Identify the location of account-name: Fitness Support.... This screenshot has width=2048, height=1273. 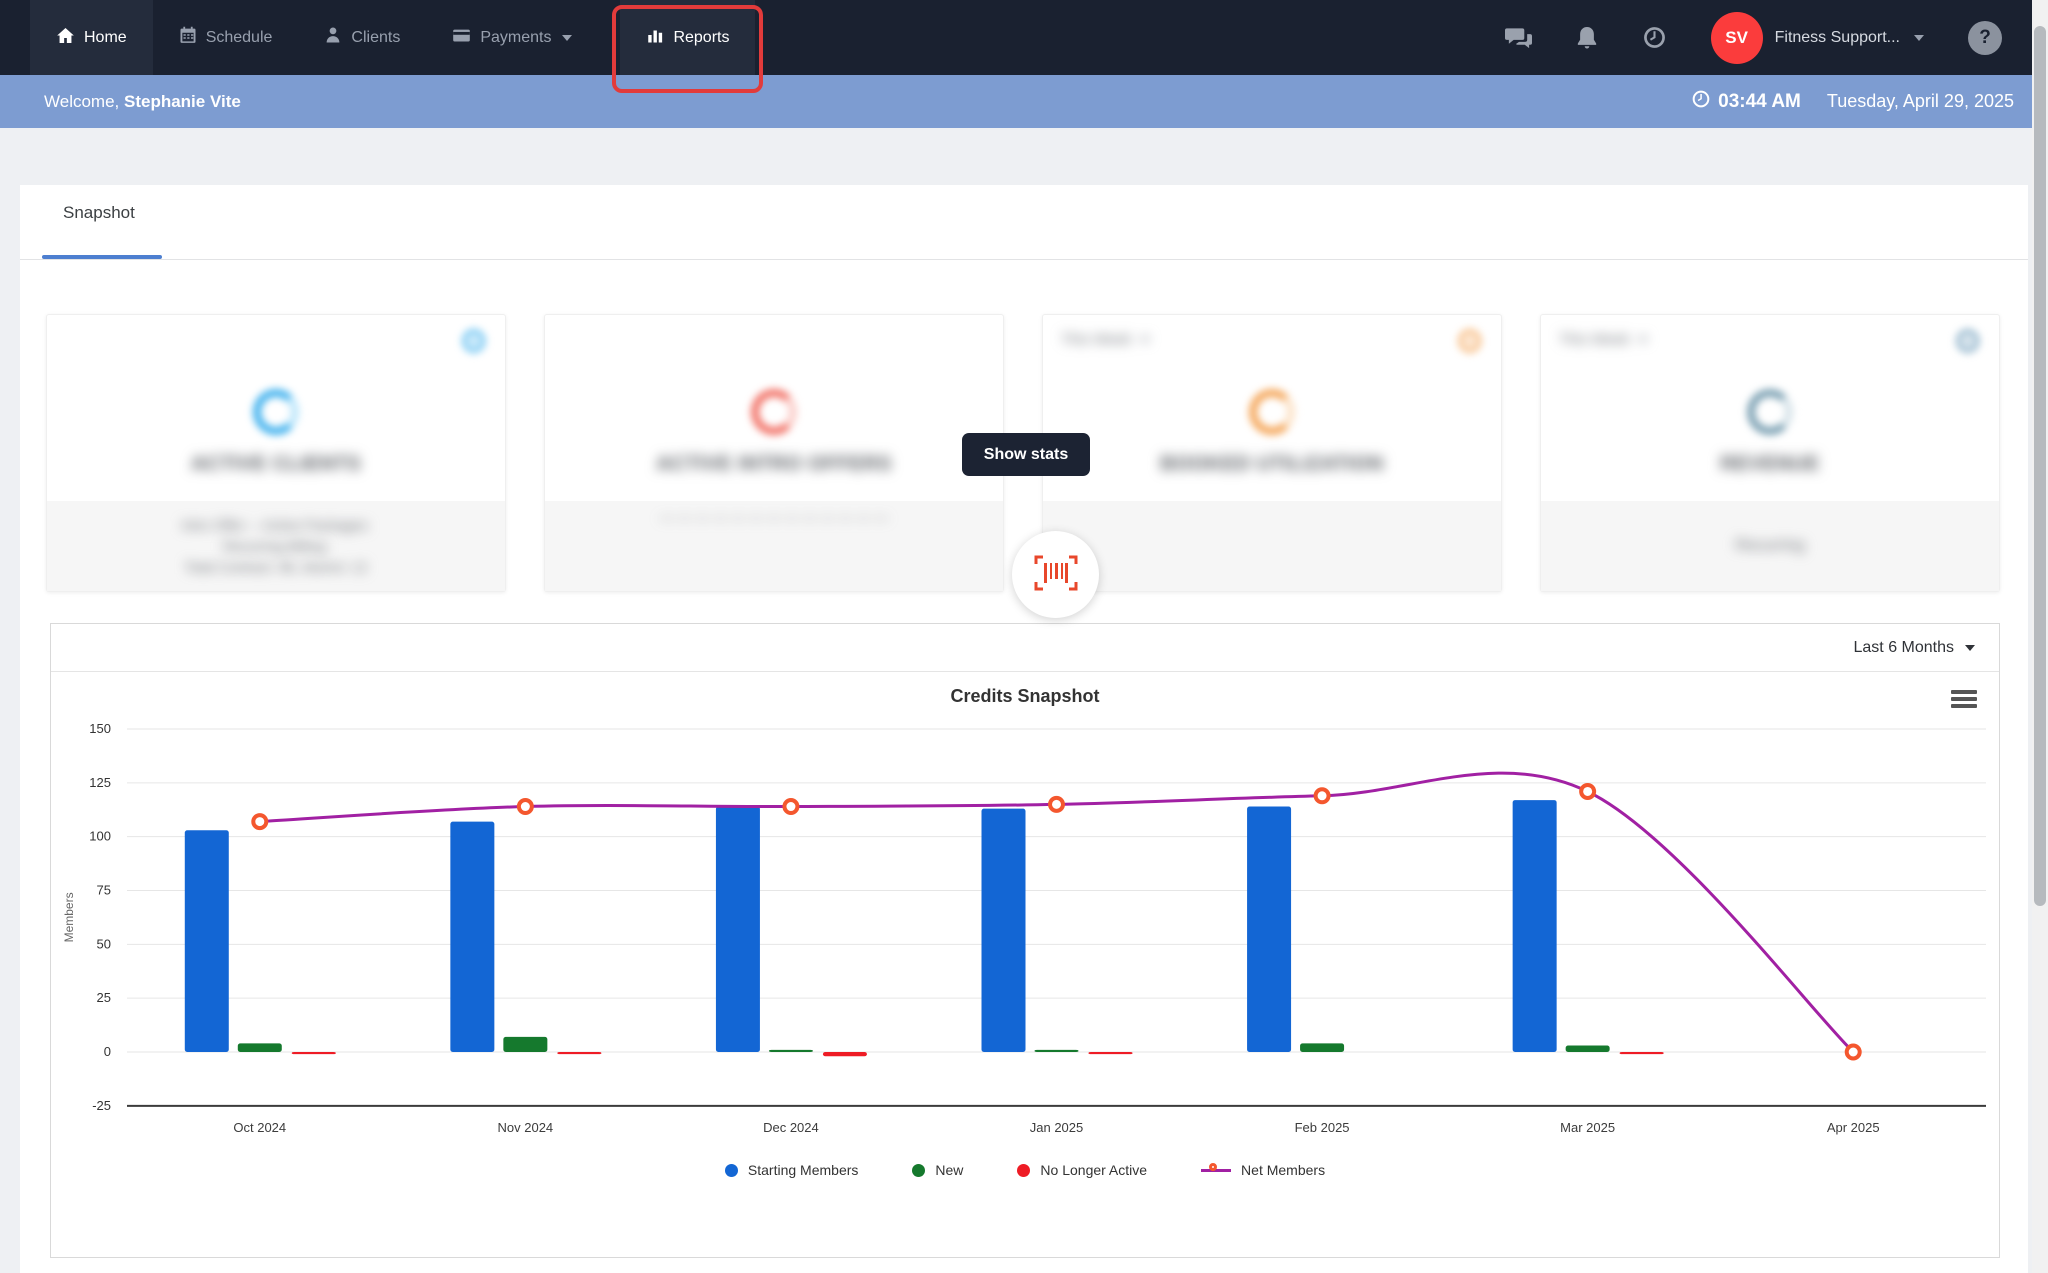
(1837, 37).